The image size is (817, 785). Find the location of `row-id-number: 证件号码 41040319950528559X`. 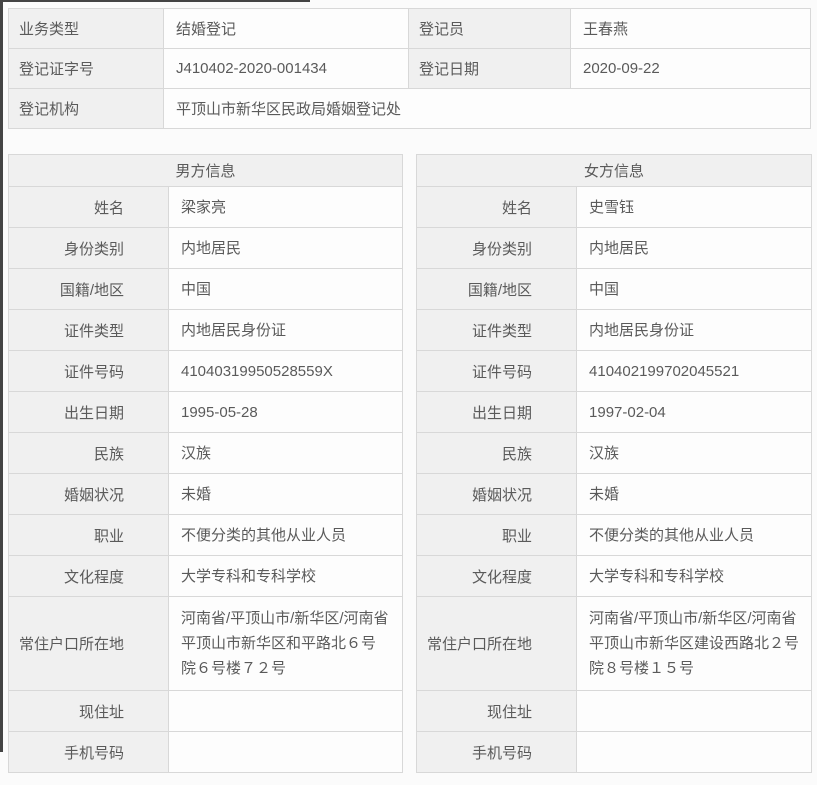

row-id-number: 证件号码 41040319950528559X is located at coordinates (206, 371).